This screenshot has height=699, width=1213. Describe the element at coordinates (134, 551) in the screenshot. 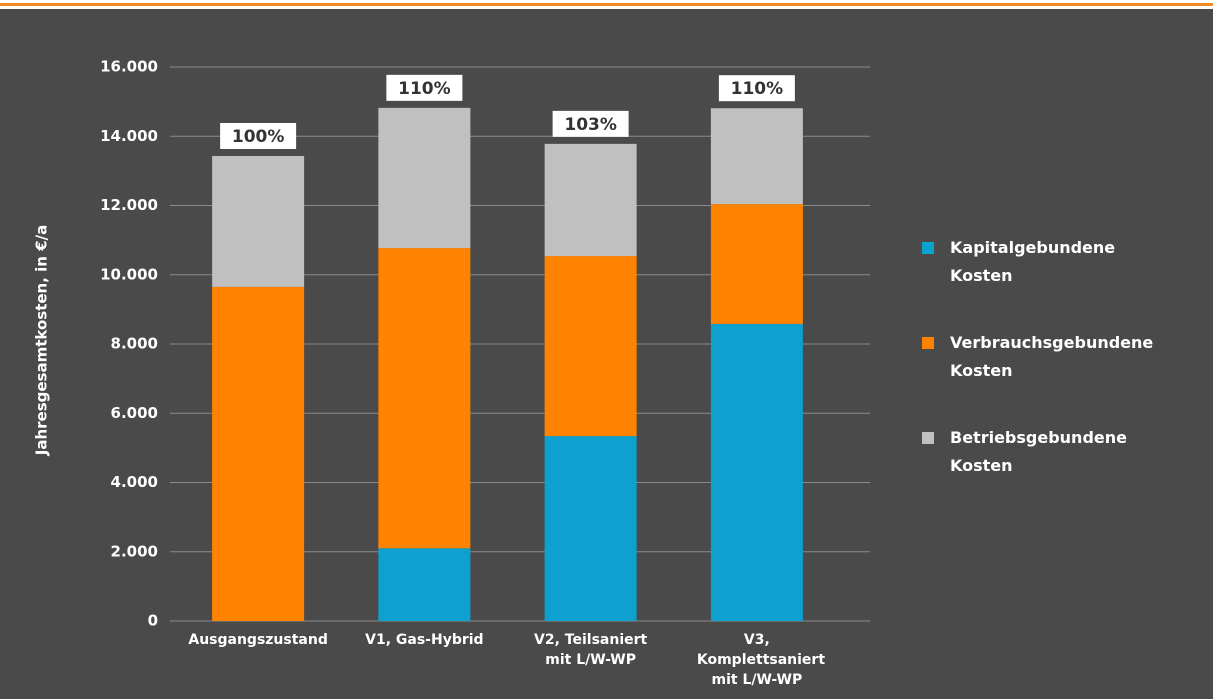

I see `y-tick-label: 2.000` at that location.